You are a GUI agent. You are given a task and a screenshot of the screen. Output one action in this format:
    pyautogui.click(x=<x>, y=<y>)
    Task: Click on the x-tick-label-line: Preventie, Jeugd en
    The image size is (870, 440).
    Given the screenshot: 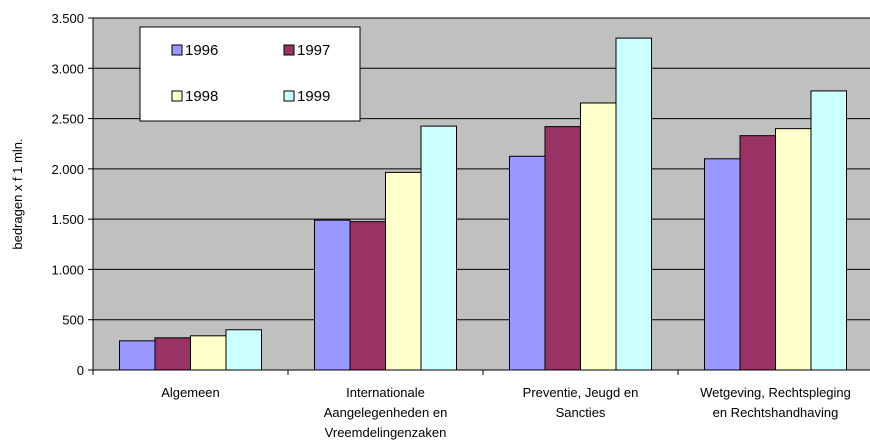 What is the action you would take?
    pyautogui.click(x=581, y=392)
    